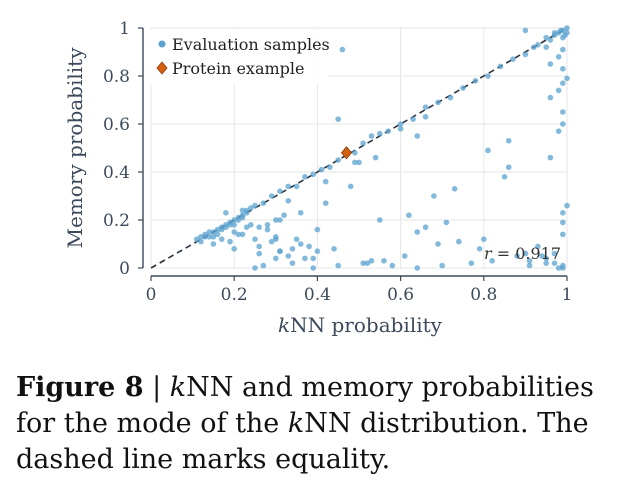 The height and width of the screenshot is (501, 638). I want to click on correlation-annotation-rest: = 0.917, so click(526, 253).